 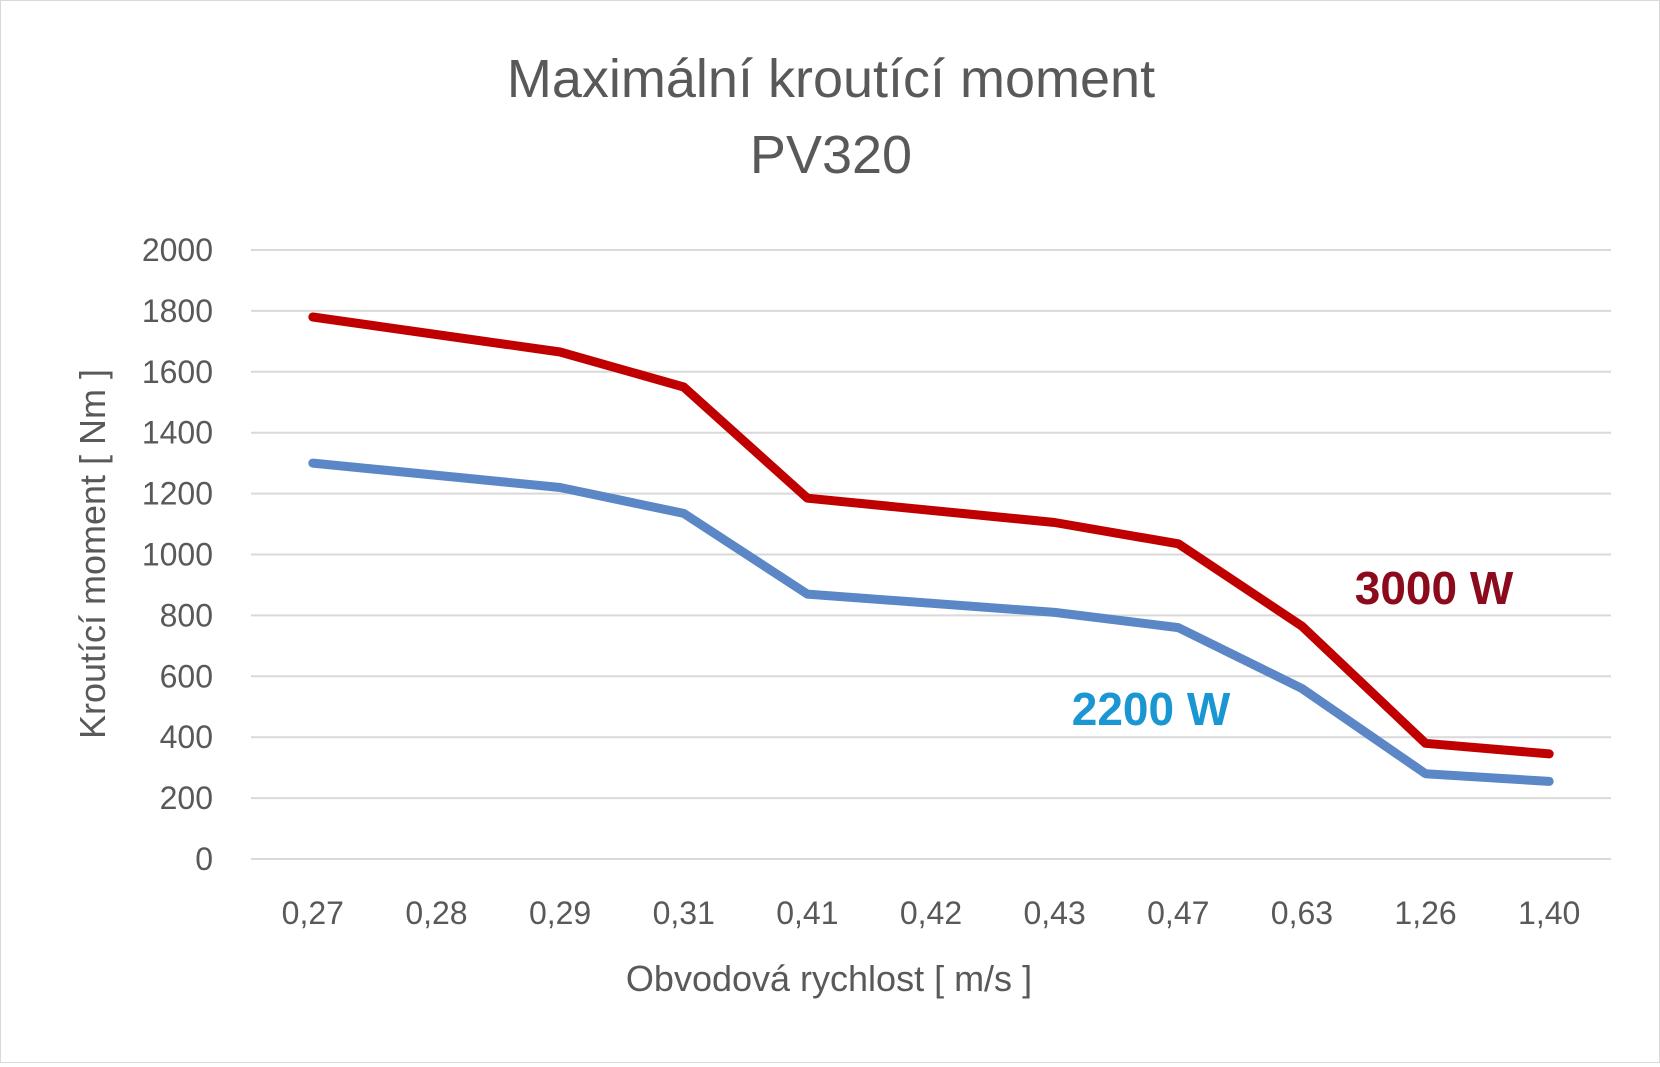 What do you see at coordinates (829, 978) in the screenshot?
I see `x-axis-label: Obvodová rychlost [ m/s ]` at bounding box center [829, 978].